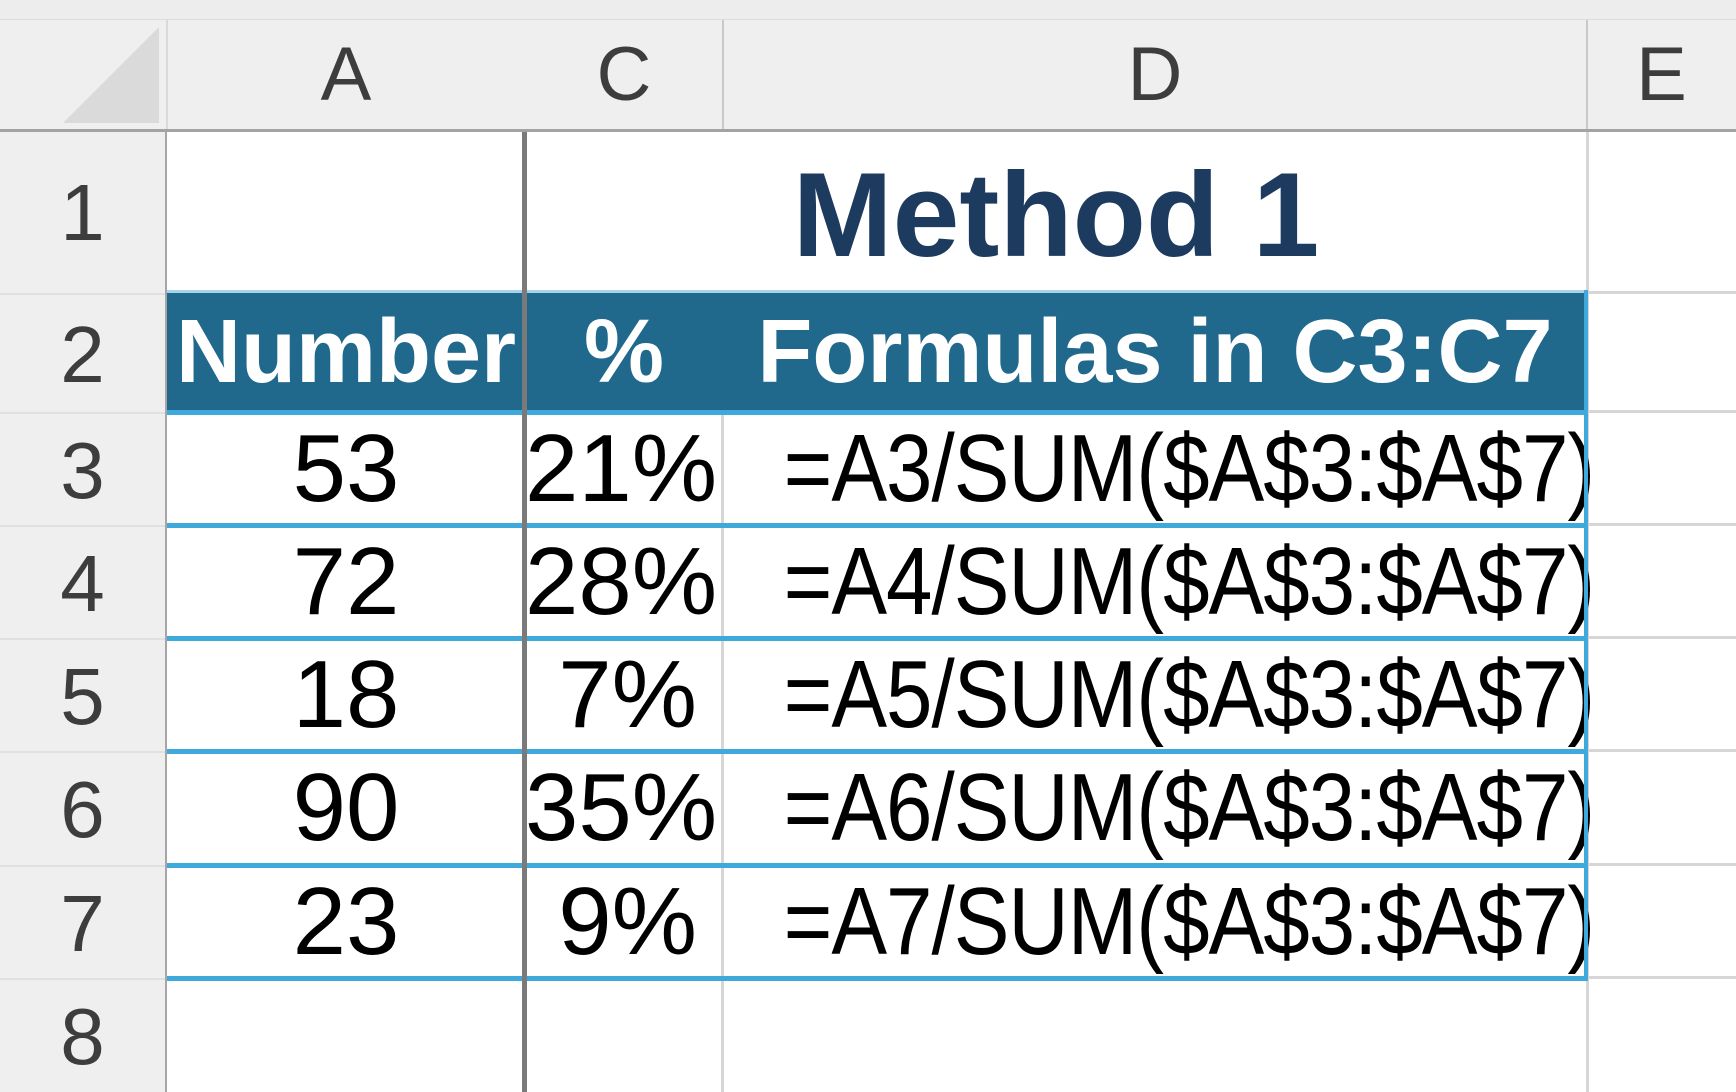 Image resolution: width=1736 pixels, height=1092 pixels. Describe the element at coordinates (1155, 74) in the screenshot. I see `column-header-d: D` at that location.